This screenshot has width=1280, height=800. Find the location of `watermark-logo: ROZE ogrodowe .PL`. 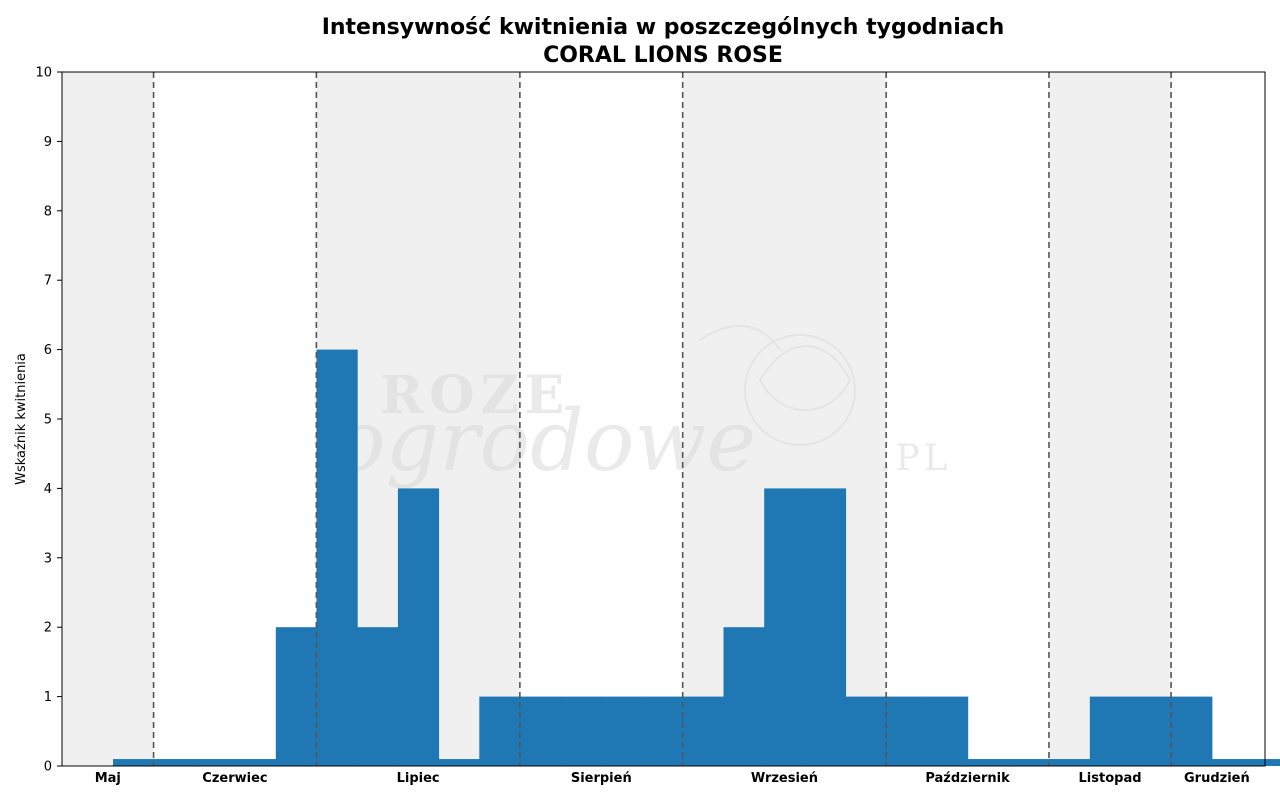

watermark-logo: ROZE ogrodowe .PL is located at coordinates (643, 407).